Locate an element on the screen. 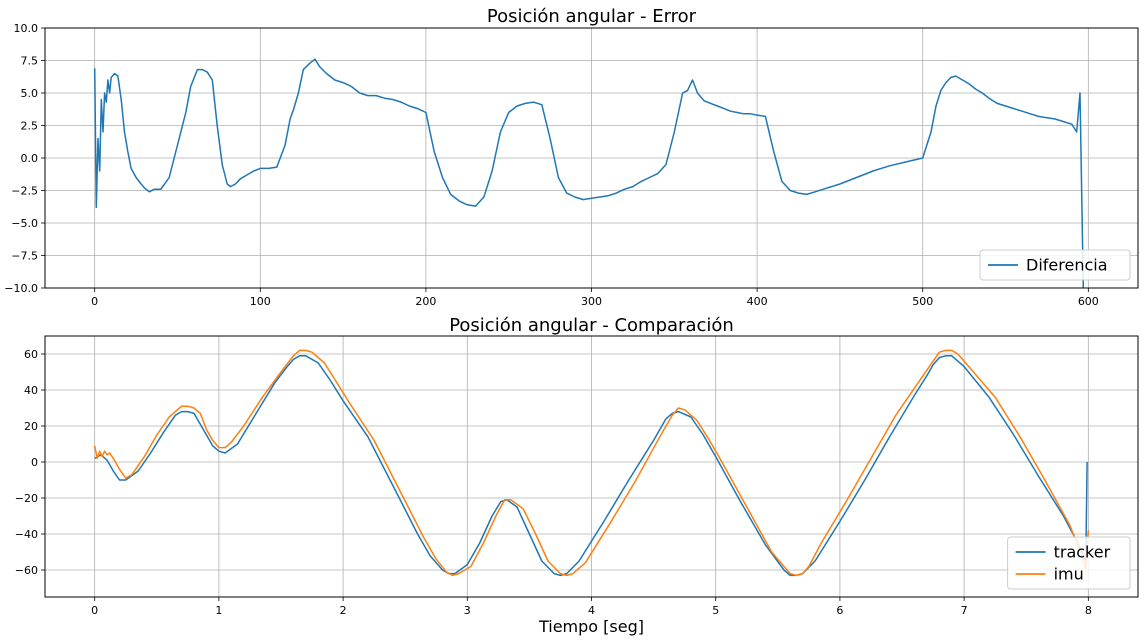 This screenshot has width=1144, height=640. chart-comparison-legend: tracker imu is located at coordinates (1069, 563).